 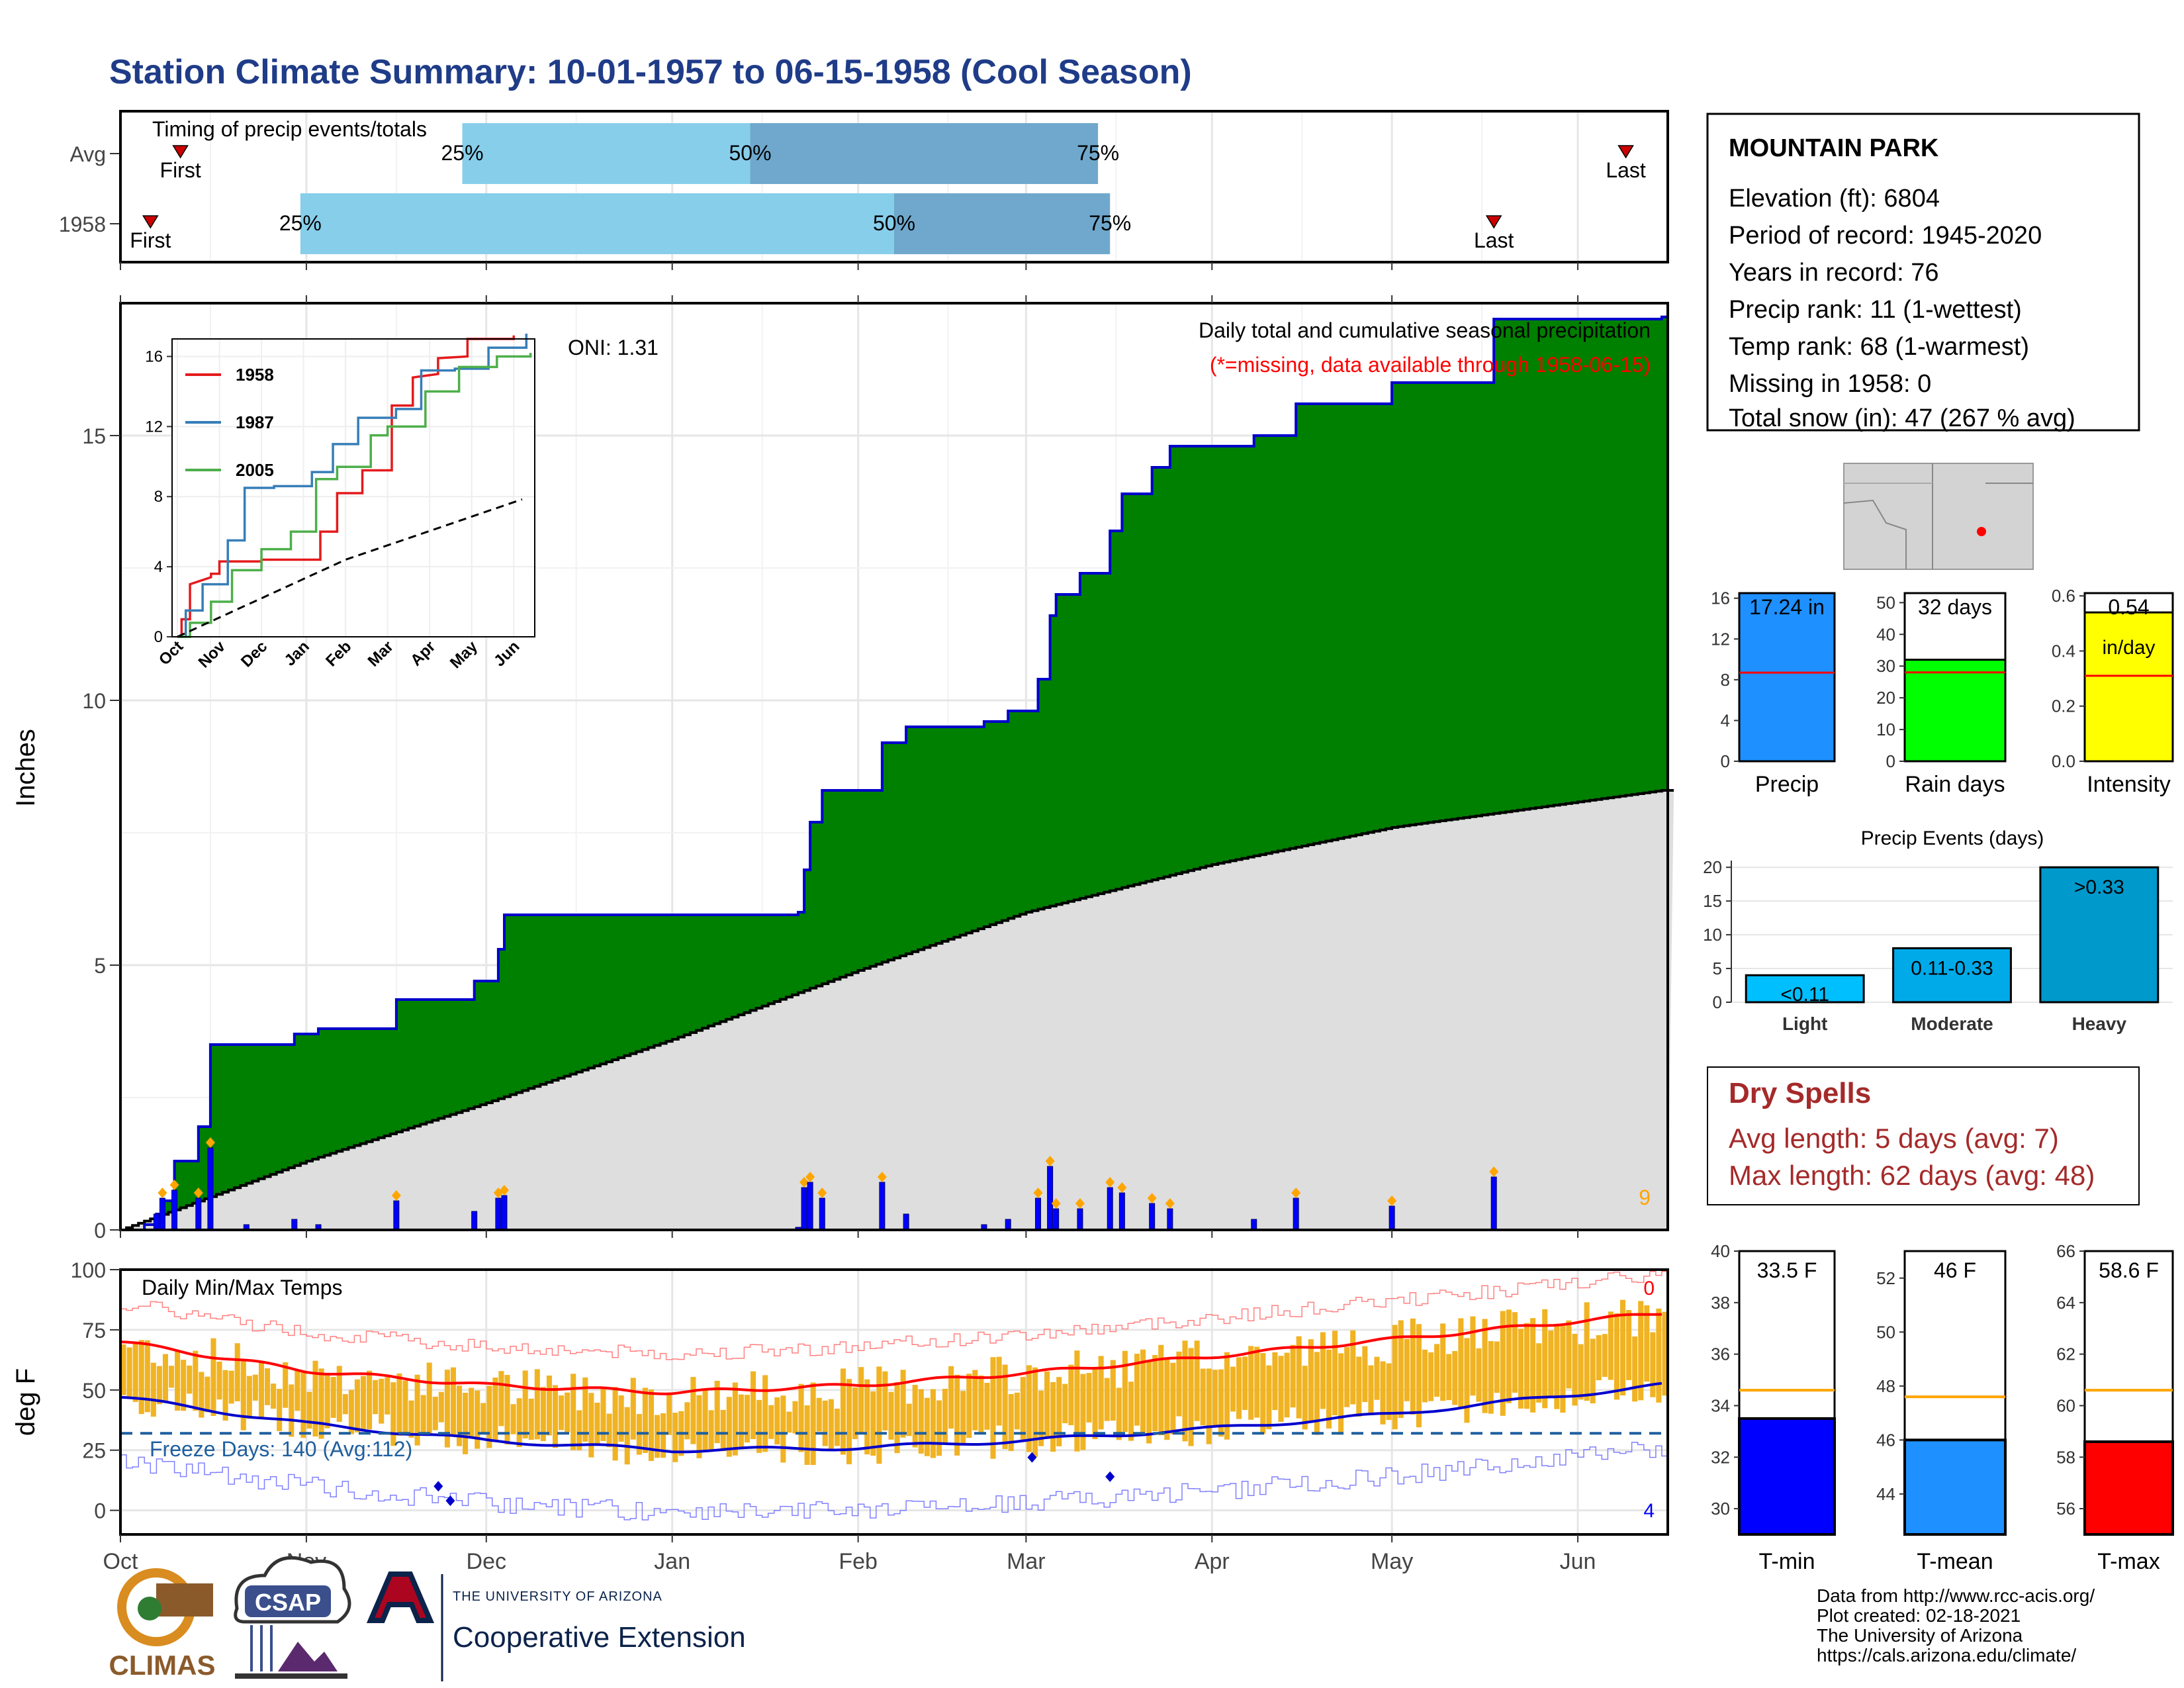 What do you see at coordinates (1718, 1002) in the screenshot?
I see `events-y-tick-label: 0` at bounding box center [1718, 1002].